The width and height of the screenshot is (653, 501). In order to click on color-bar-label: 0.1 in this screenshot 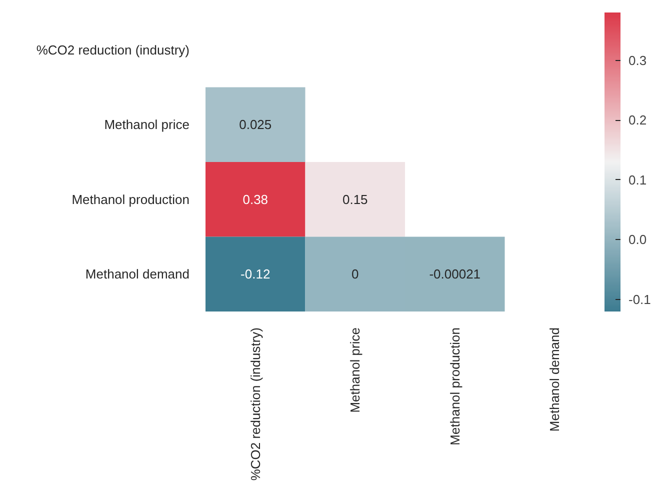, I will do `click(637, 180)`.